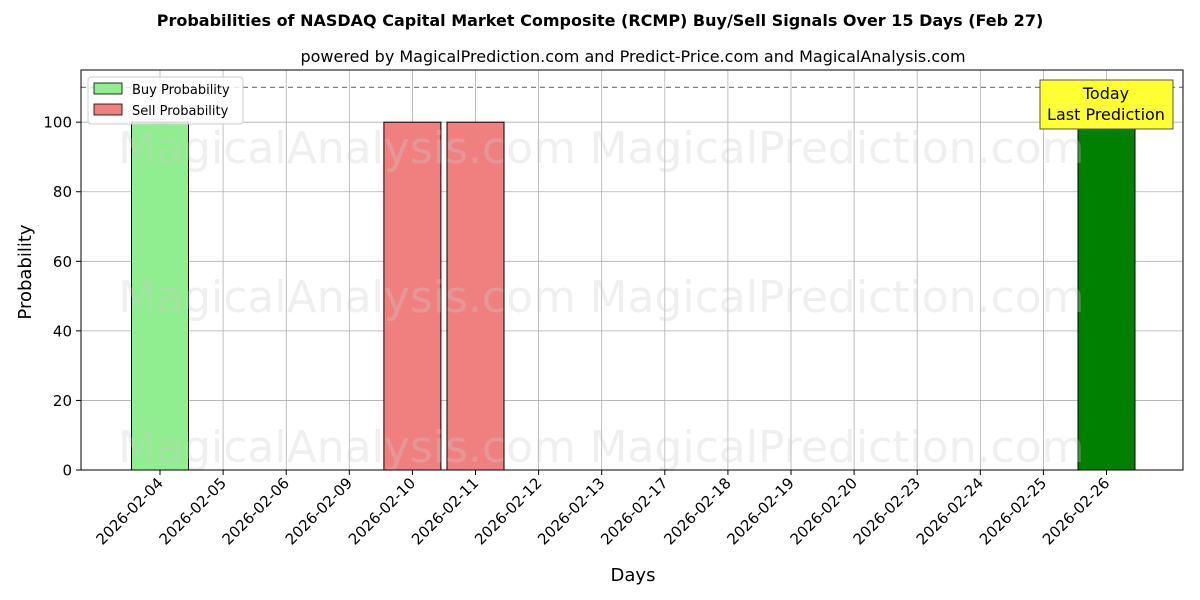 This screenshot has width=1200, height=600. I want to click on y-tick-label: 80, so click(62, 192).